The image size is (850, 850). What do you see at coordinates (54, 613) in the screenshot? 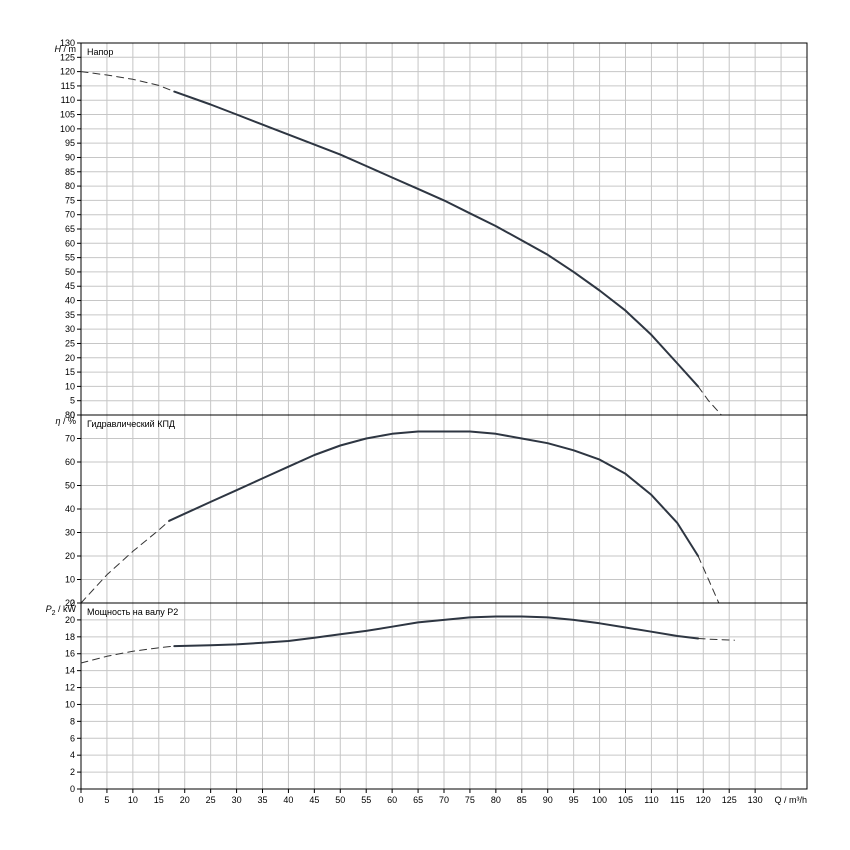
I see `y-axis-subscript: 2` at bounding box center [54, 613].